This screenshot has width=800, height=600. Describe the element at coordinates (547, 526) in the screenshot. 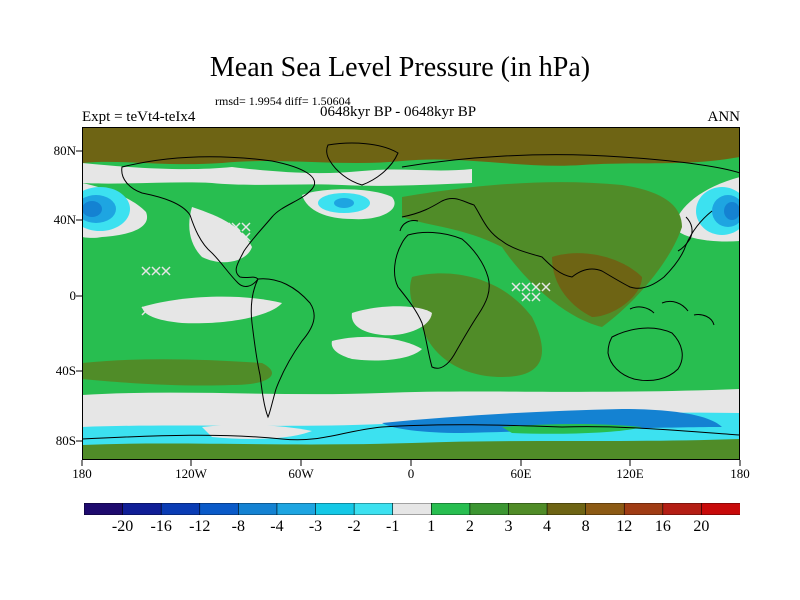

I see `colorbar-label: 4` at that location.